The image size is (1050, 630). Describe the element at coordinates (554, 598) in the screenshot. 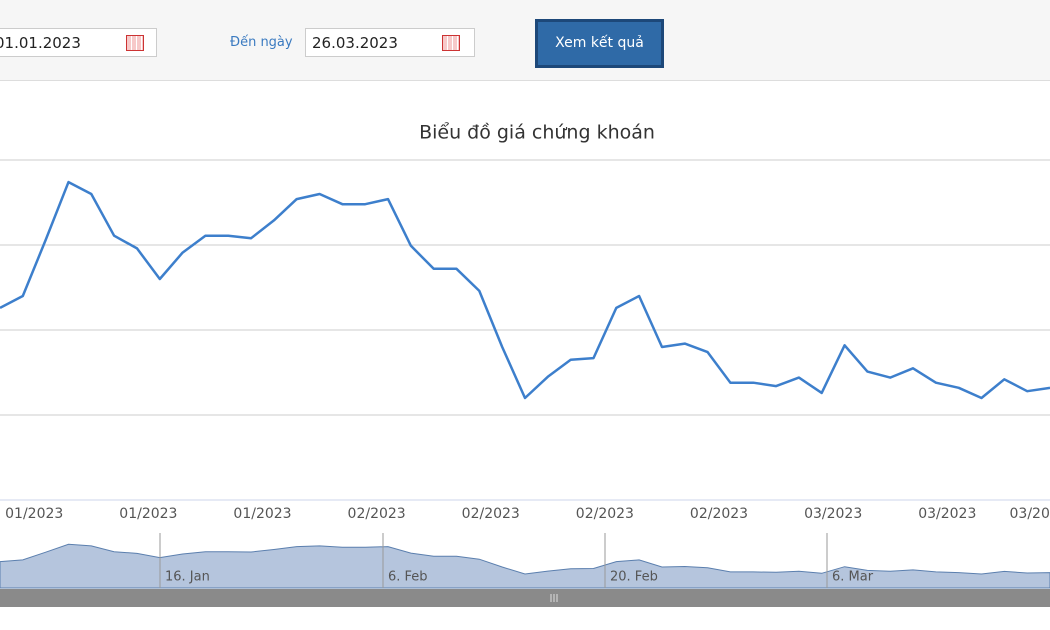

I see `scrollbar-grip` at that location.